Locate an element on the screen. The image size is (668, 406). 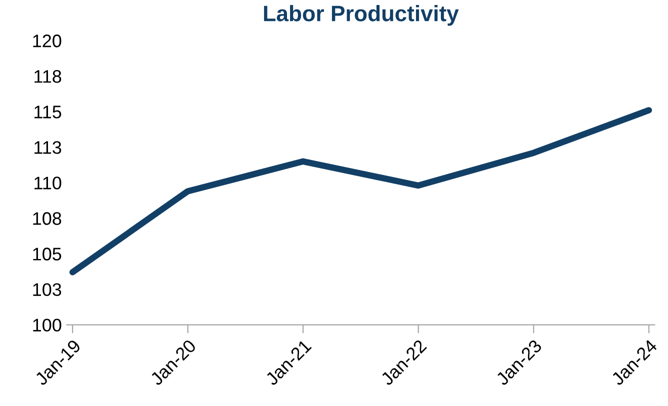
y-tick-label: 115 is located at coordinates (48, 112).